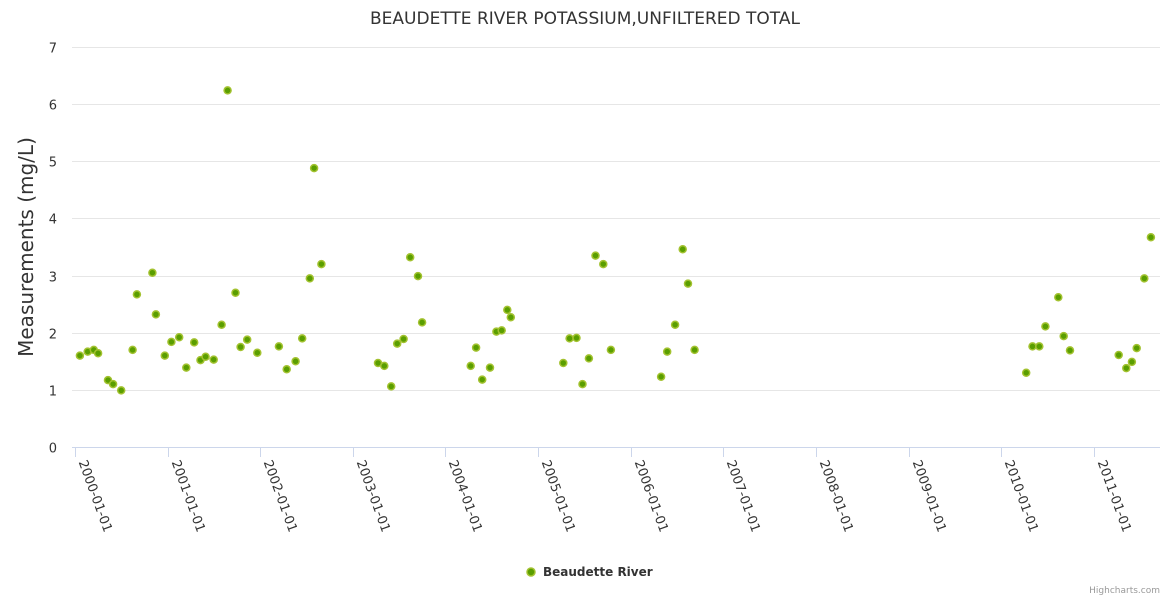 The height and width of the screenshot is (600, 1170). What do you see at coordinates (373, 496) in the screenshot?
I see `x-tick-label: 2003-01-01` at bounding box center [373, 496].